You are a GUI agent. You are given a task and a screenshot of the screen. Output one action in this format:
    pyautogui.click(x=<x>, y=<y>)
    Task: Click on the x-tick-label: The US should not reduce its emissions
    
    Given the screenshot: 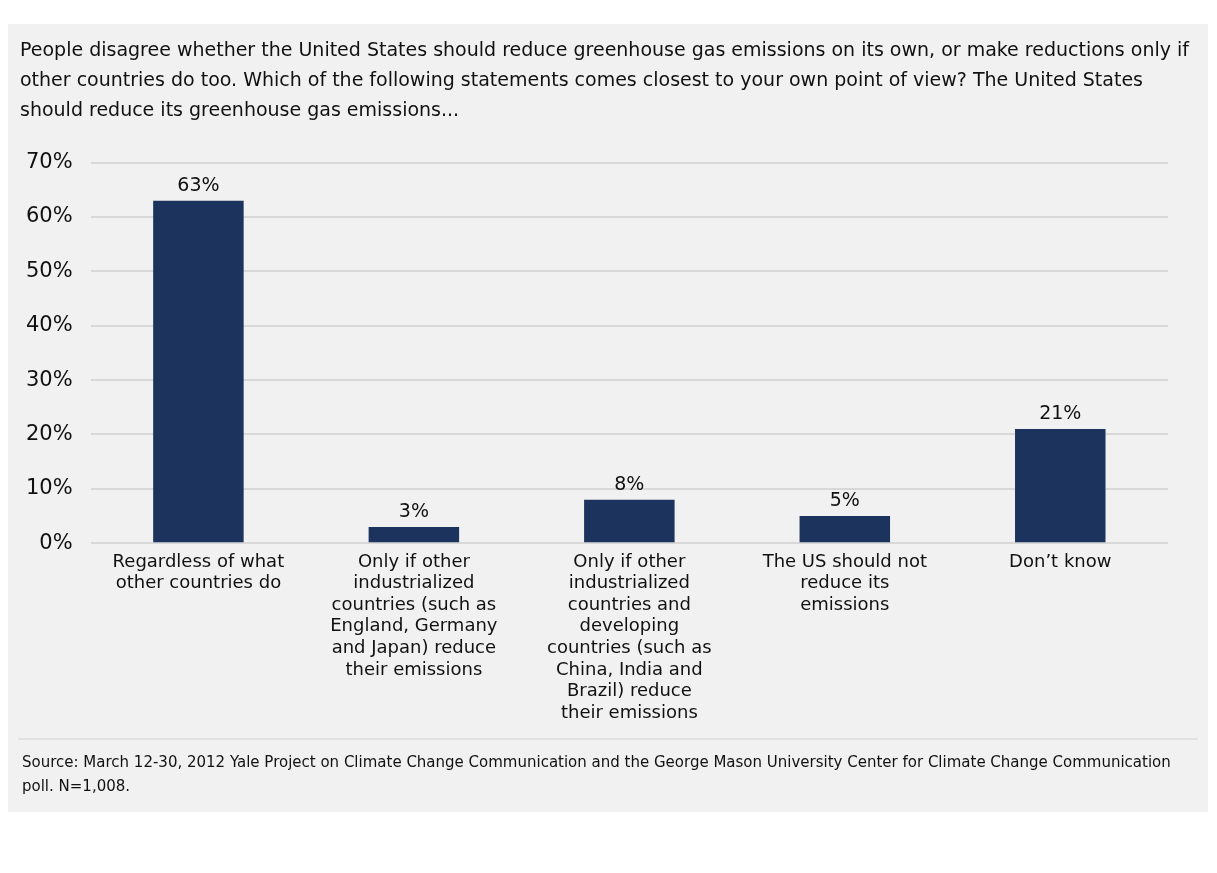 What is the action you would take?
    pyautogui.click(x=844, y=581)
    